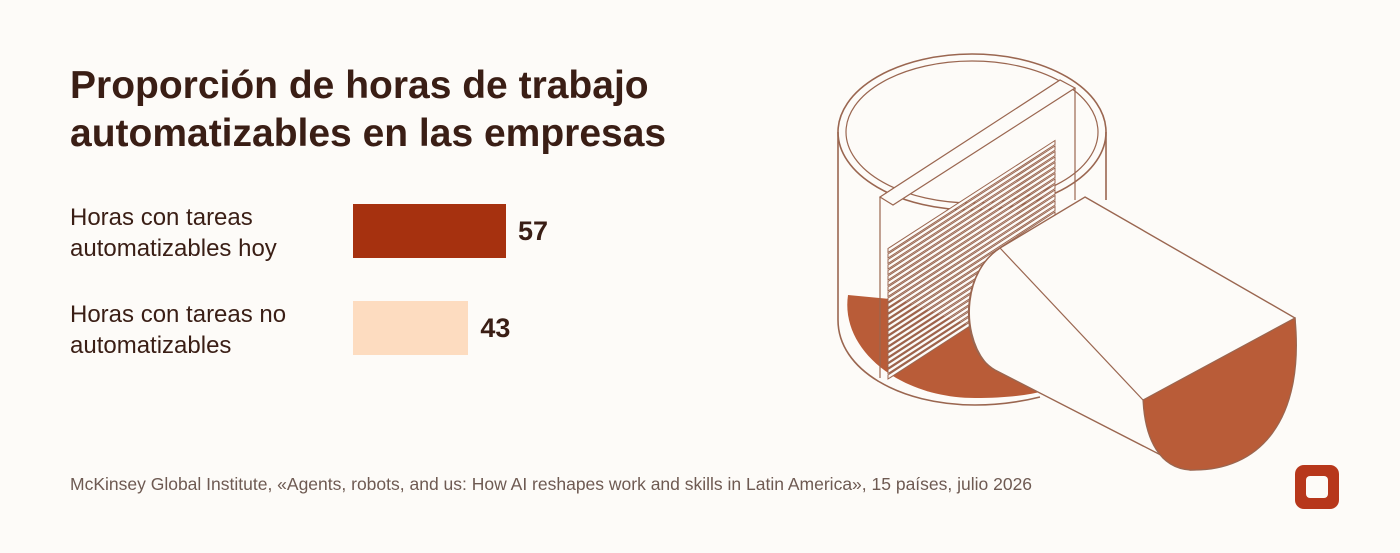  Describe the element at coordinates (972, 132) in the screenshot. I see `cylinder-top-rim` at that location.